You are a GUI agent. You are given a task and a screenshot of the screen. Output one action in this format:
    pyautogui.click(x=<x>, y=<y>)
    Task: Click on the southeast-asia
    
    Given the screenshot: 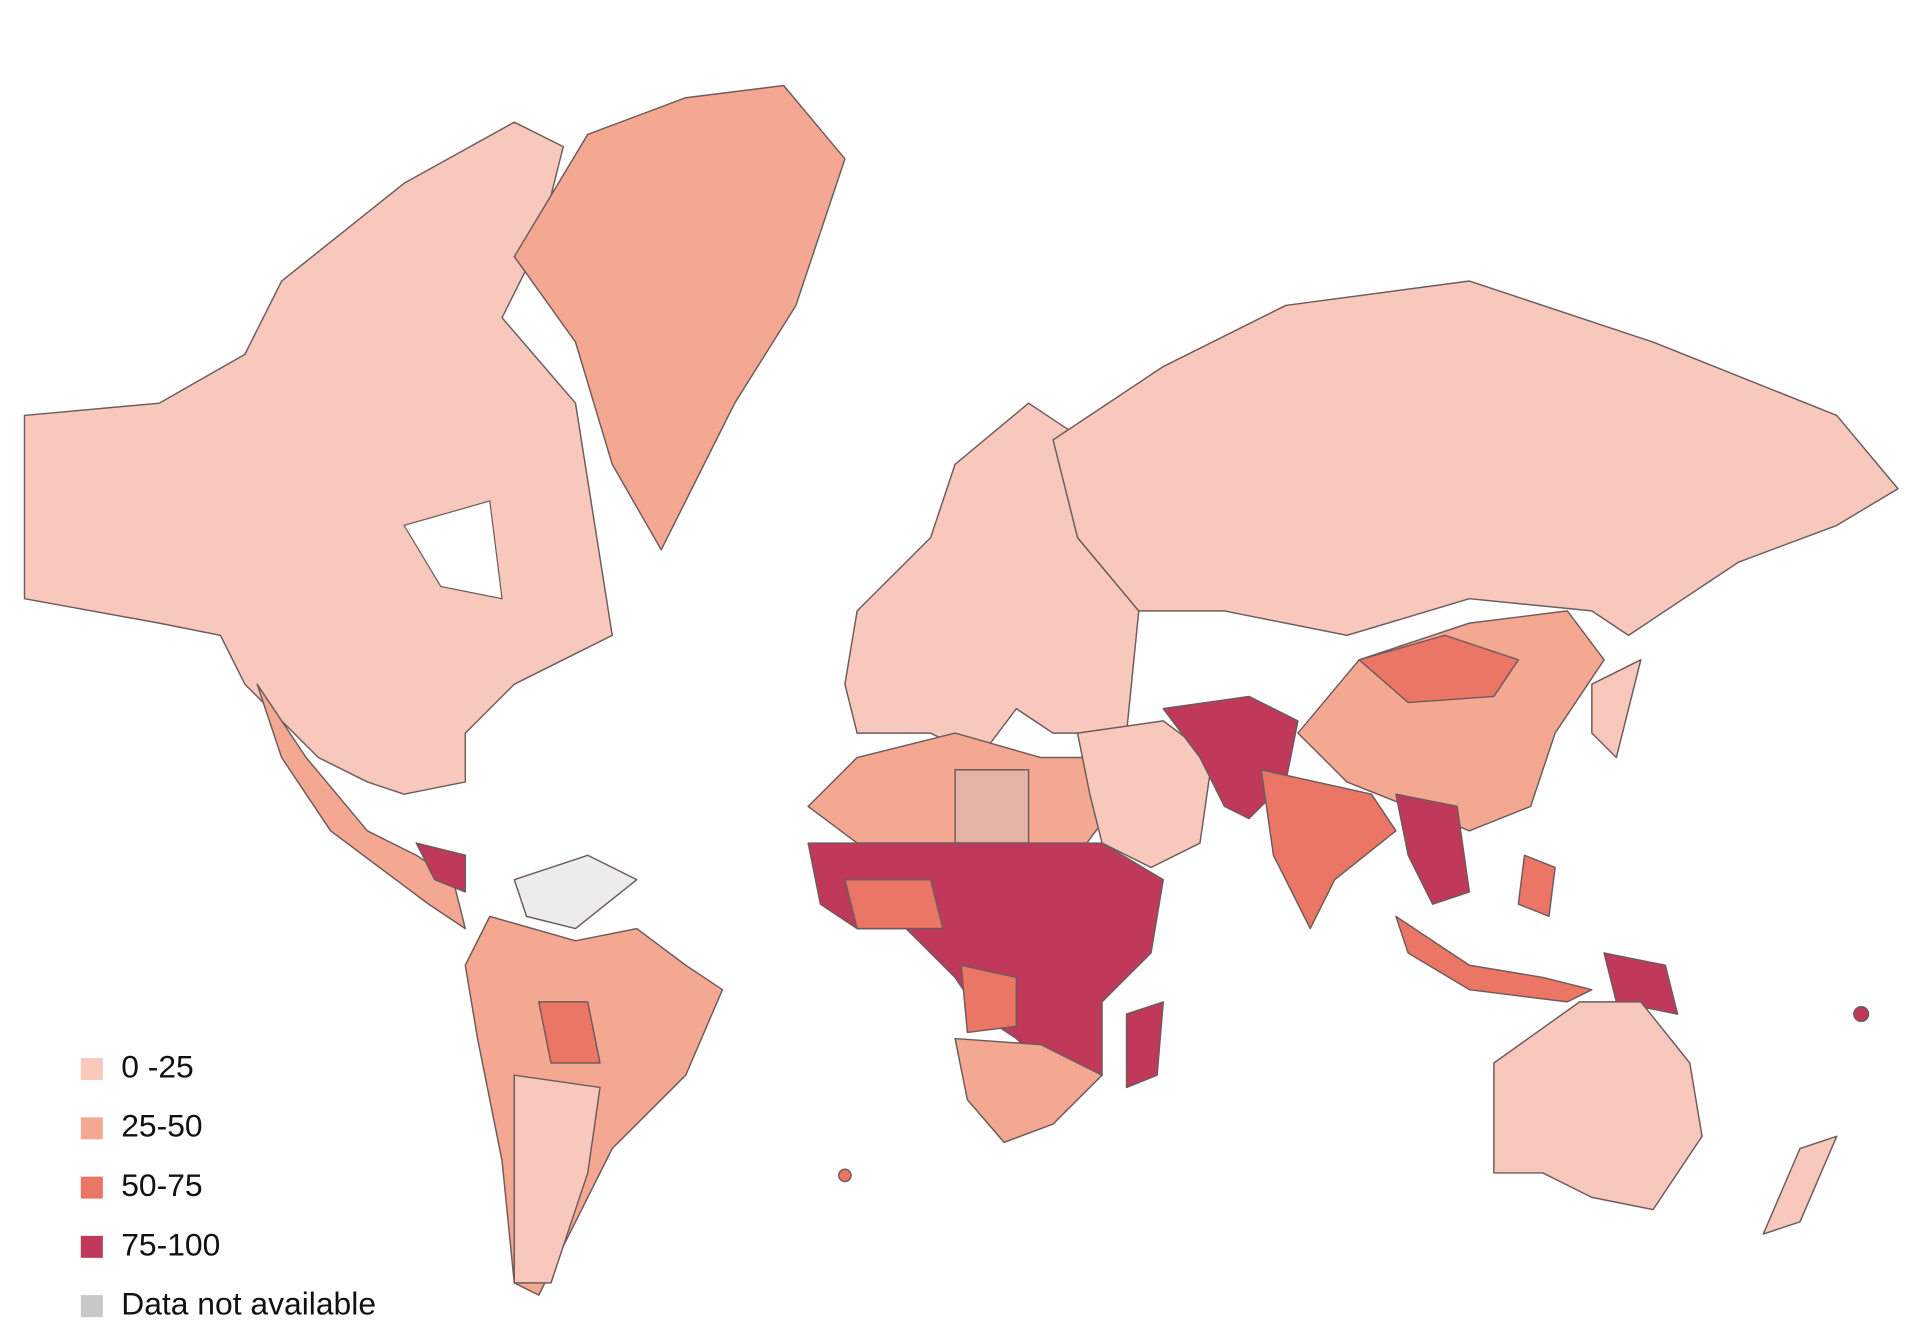 What is the action you would take?
    pyautogui.click(x=1433, y=849)
    